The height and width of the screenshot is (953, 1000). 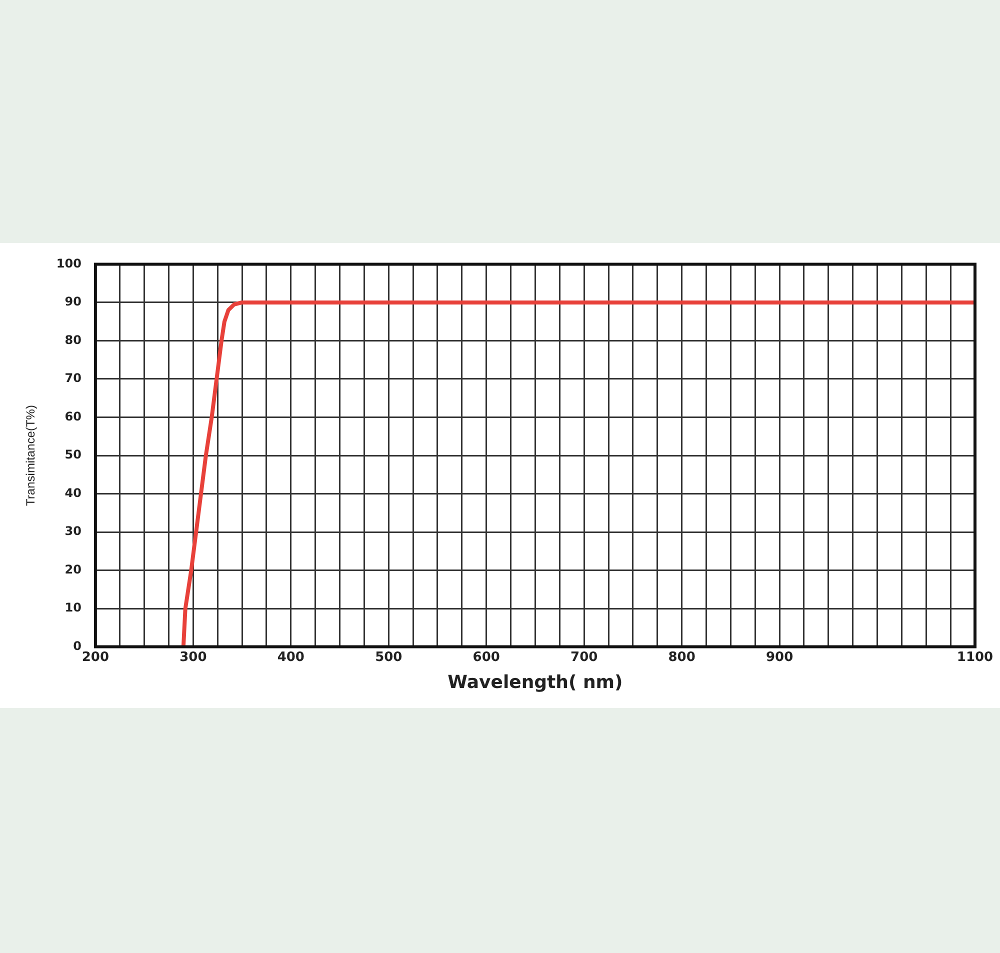 What do you see at coordinates (73, 569) in the screenshot?
I see `y-tick-label: 20` at bounding box center [73, 569].